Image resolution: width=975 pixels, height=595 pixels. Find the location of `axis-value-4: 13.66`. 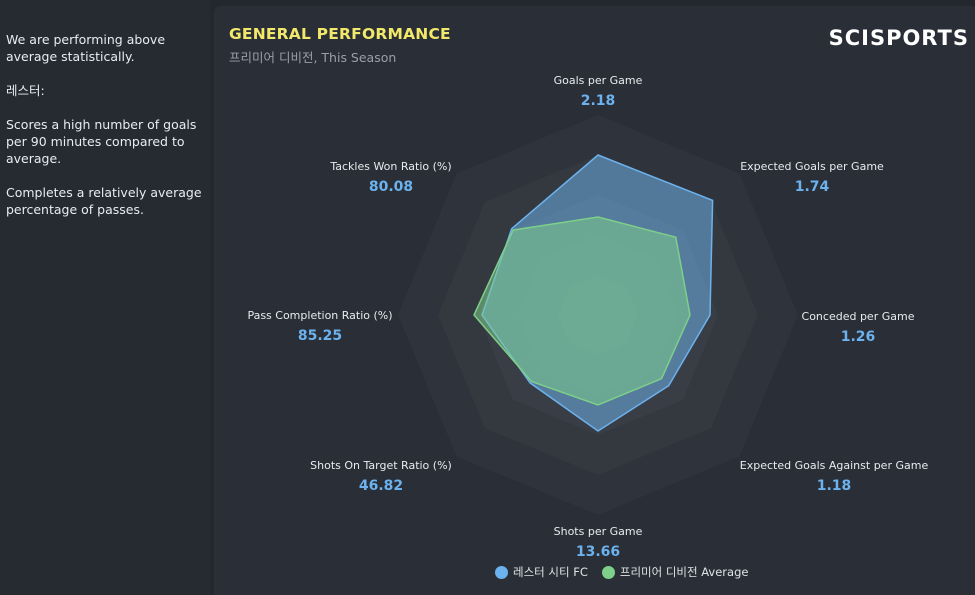

axis-value-4: 13.66 is located at coordinates (598, 552).